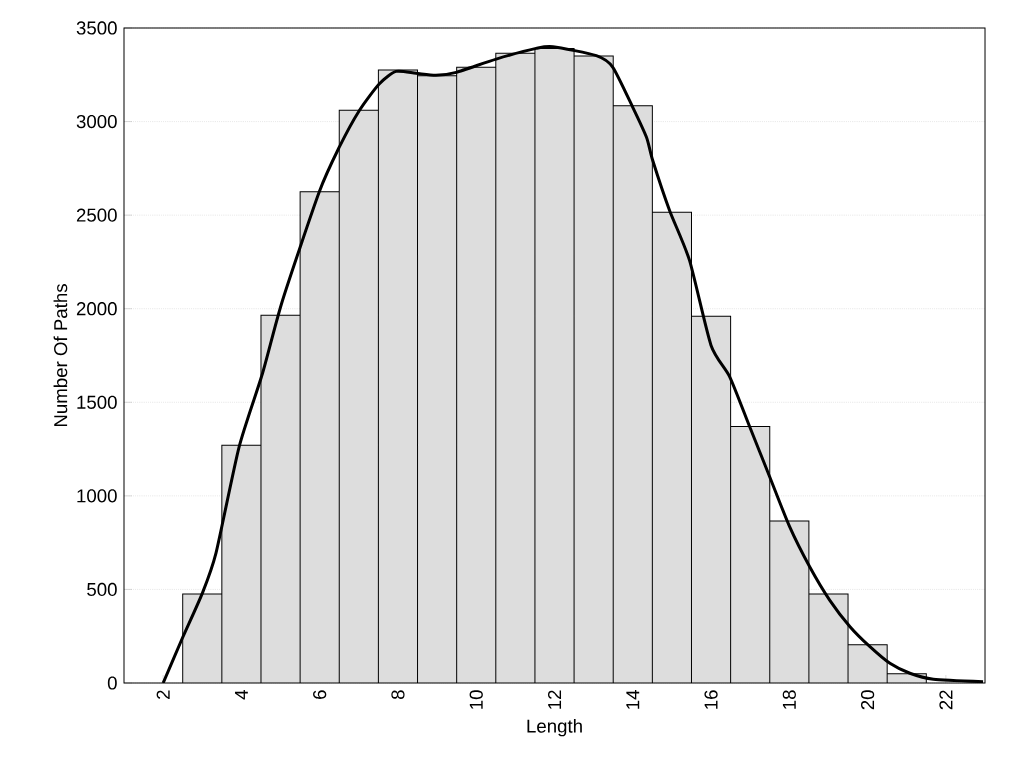  Describe the element at coordinates (946, 700) in the screenshot. I see `x-tick-label: 22` at that location.